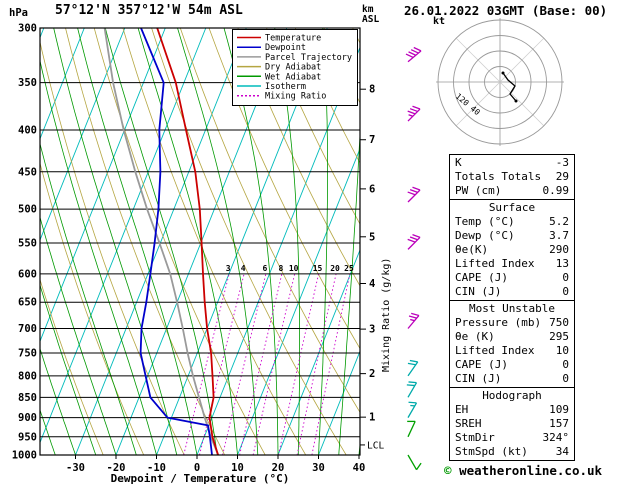  What do you see at coordinates (562, 176) in the screenshot?
I see `panel-value: 29` at bounding box center [562, 176].